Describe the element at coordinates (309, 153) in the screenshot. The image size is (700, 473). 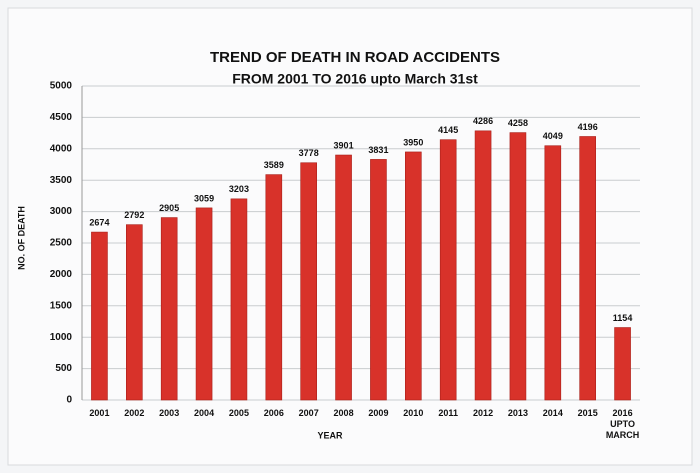
I see `data-label: 3778` at that location.